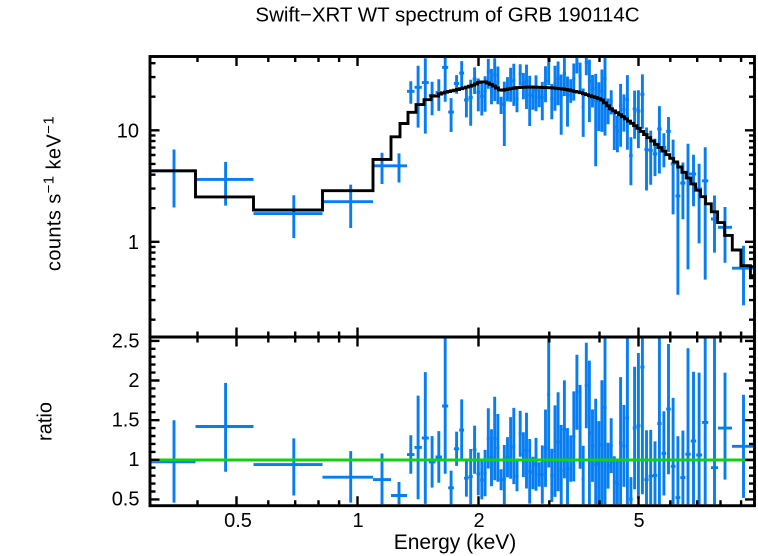 Image resolution: width=758 pixels, height=556 pixels. Describe the element at coordinates (53, 193) in the screenshot. I see `svg-text: counts s−1 keV−1` at that location.